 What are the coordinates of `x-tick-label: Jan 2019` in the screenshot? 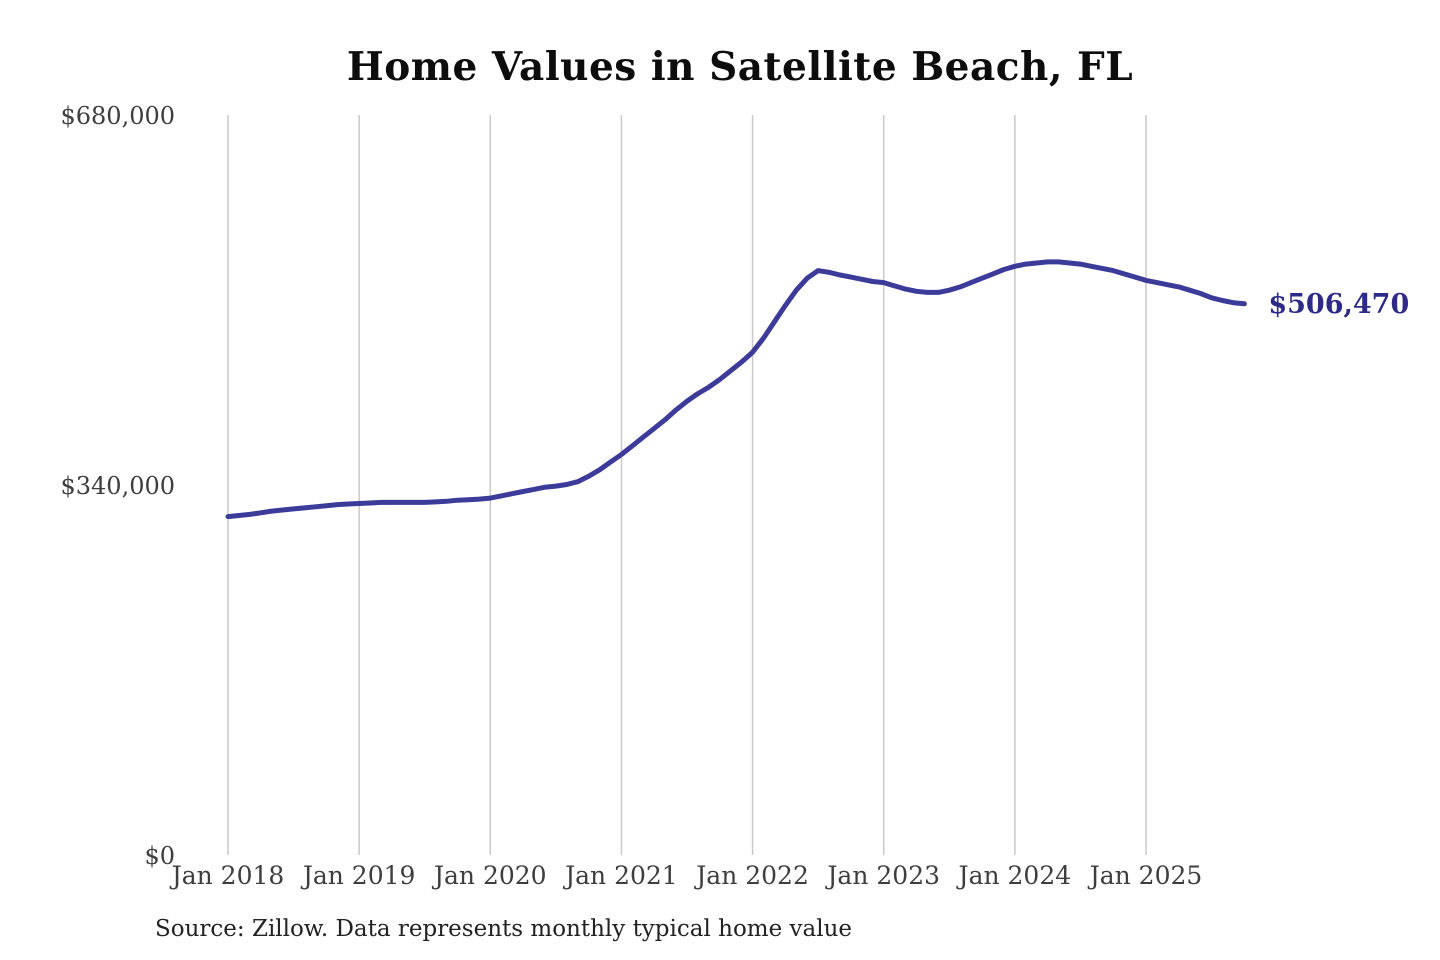 It's located at (358, 875).